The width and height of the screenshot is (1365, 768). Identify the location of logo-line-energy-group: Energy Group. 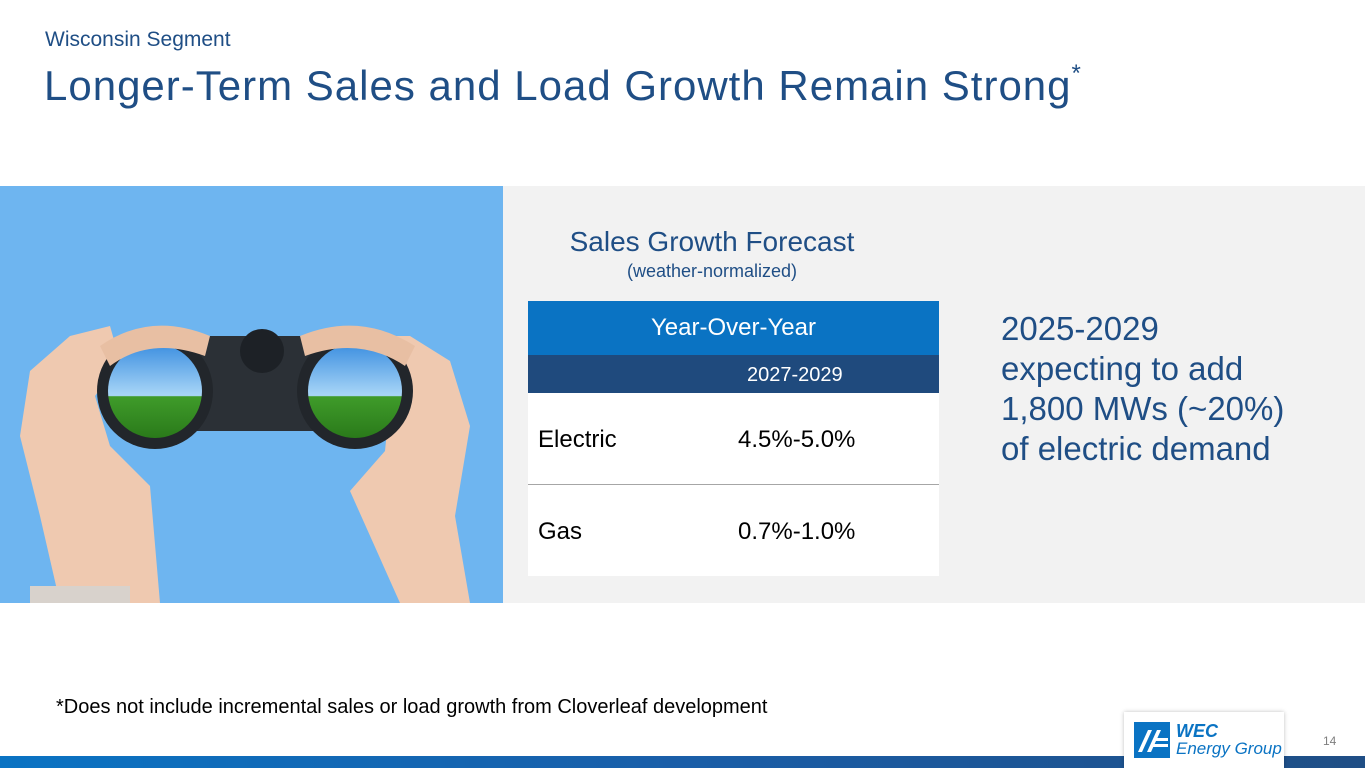
(1229, 748).